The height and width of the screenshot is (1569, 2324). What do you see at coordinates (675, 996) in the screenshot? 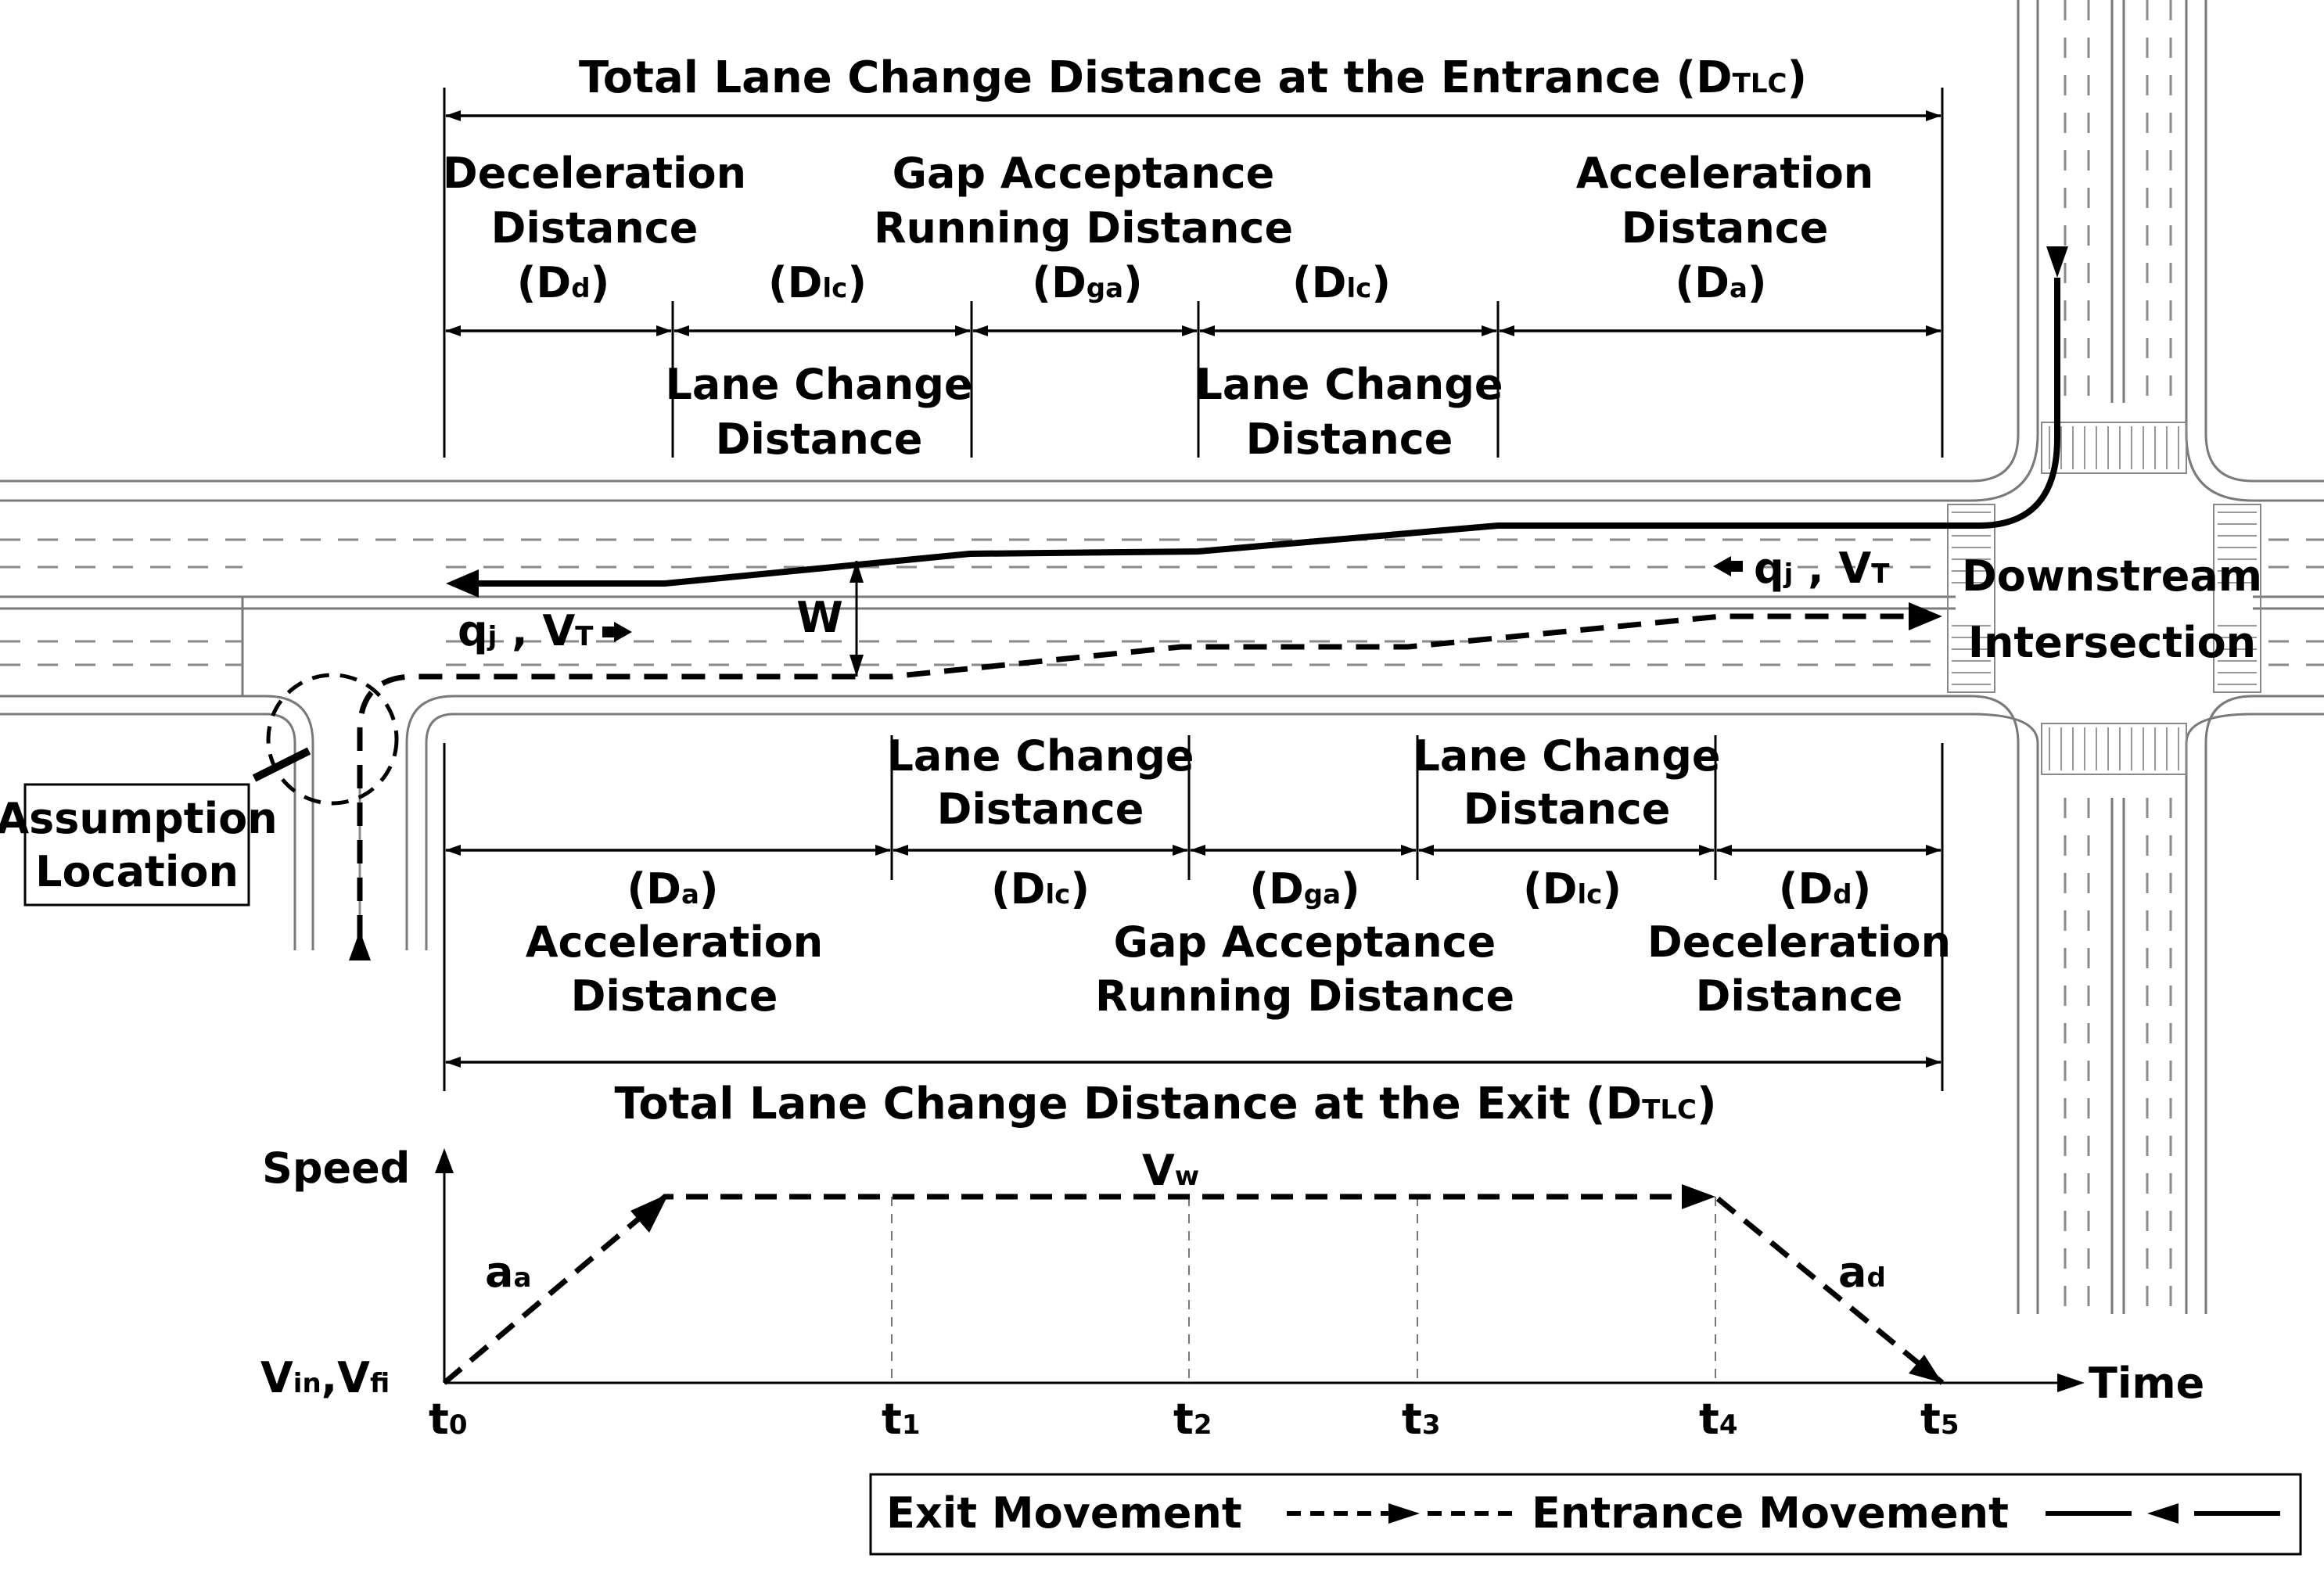
I see `exit-accel-line2: Distance` at bounding box center [675, 996].